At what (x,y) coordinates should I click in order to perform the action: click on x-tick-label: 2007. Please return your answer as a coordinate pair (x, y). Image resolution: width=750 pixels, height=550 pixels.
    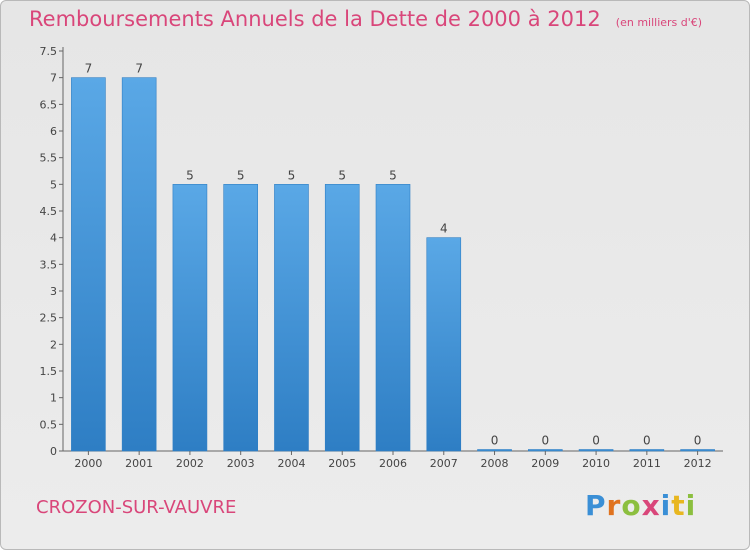
    Looking at the image, I should click on (444, 463).